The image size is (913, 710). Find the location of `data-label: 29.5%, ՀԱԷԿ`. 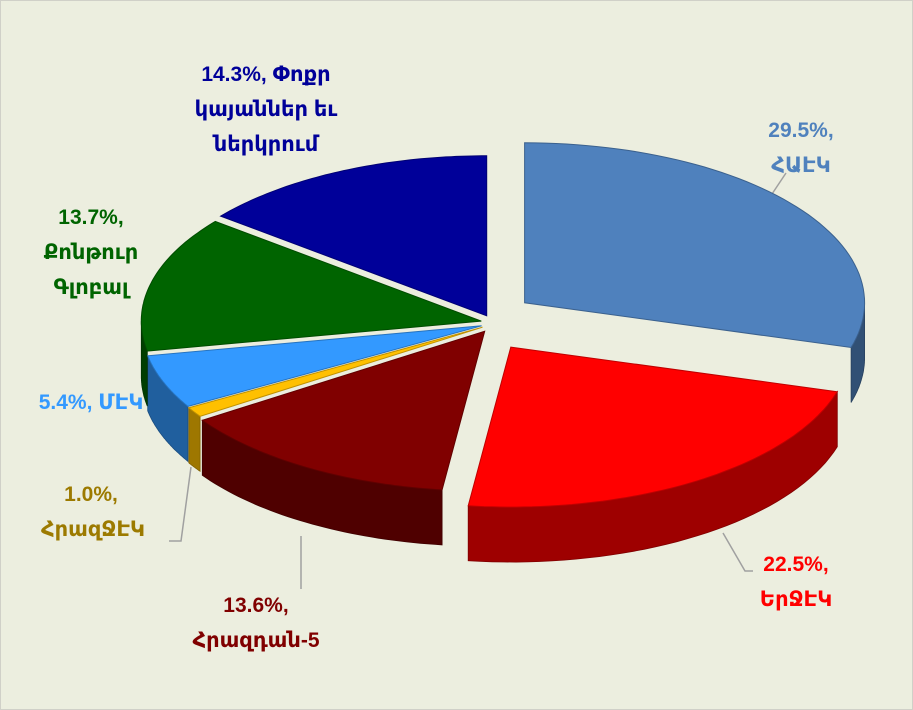

data-label: 29.5%, ՀԱԷԿ is located at coordinates (801, 148).